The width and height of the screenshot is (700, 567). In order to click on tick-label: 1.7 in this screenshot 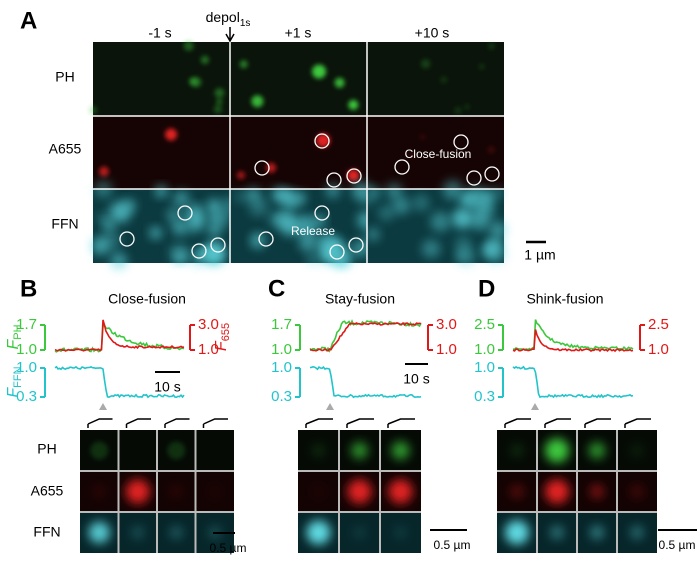, I will do `click(26, 324)`.